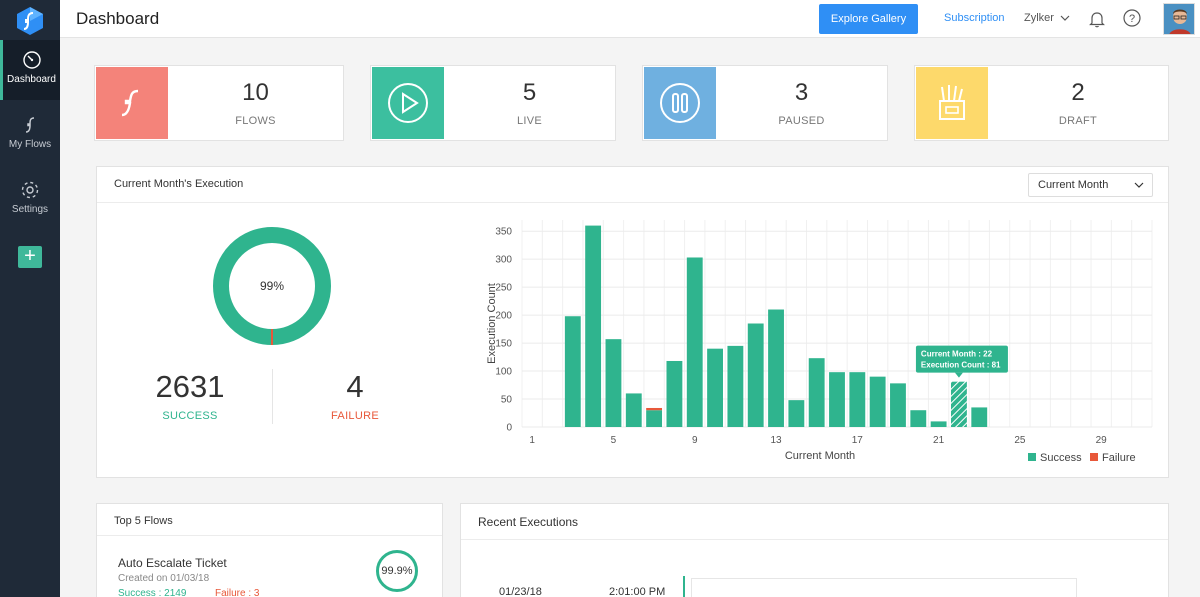 The height and width of the screenshot is (597, 1200). What do you see at coordinates (503, 288) in the screenshot?
I see `y-tick-label: 250` at bounding box center [503, 288].